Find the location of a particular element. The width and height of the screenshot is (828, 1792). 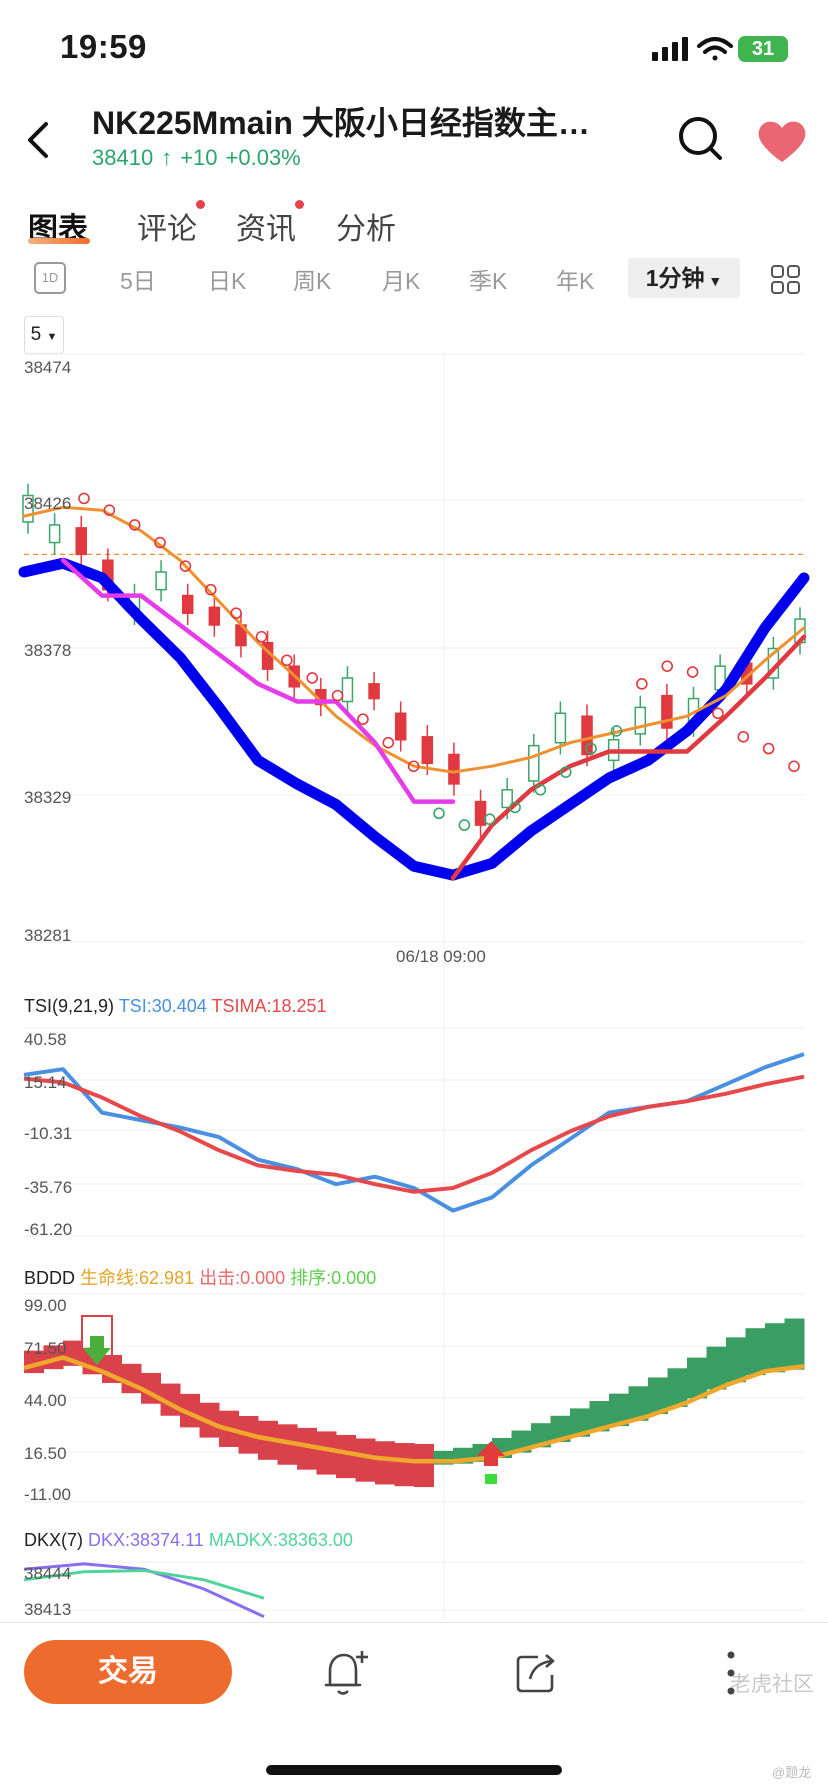

trade-button: 交易 is located at coordinates (128, 1672).